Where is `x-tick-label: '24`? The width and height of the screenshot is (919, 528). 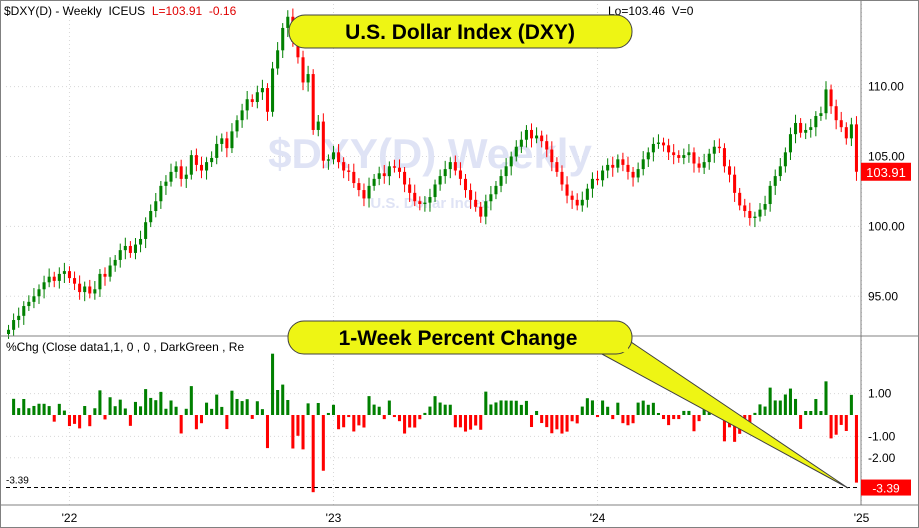 x-tick-label: '24 is located at coordinates (598, 518).